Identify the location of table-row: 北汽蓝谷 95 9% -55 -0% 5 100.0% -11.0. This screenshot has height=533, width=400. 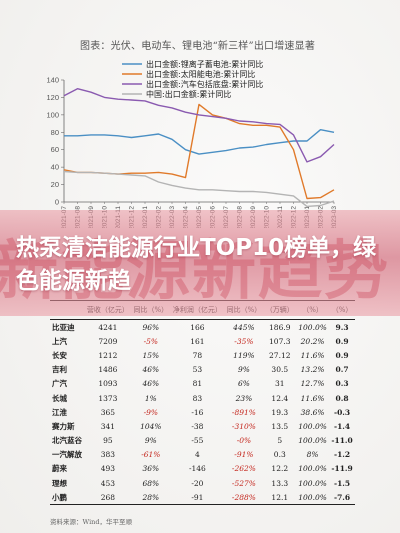
(202, 441).